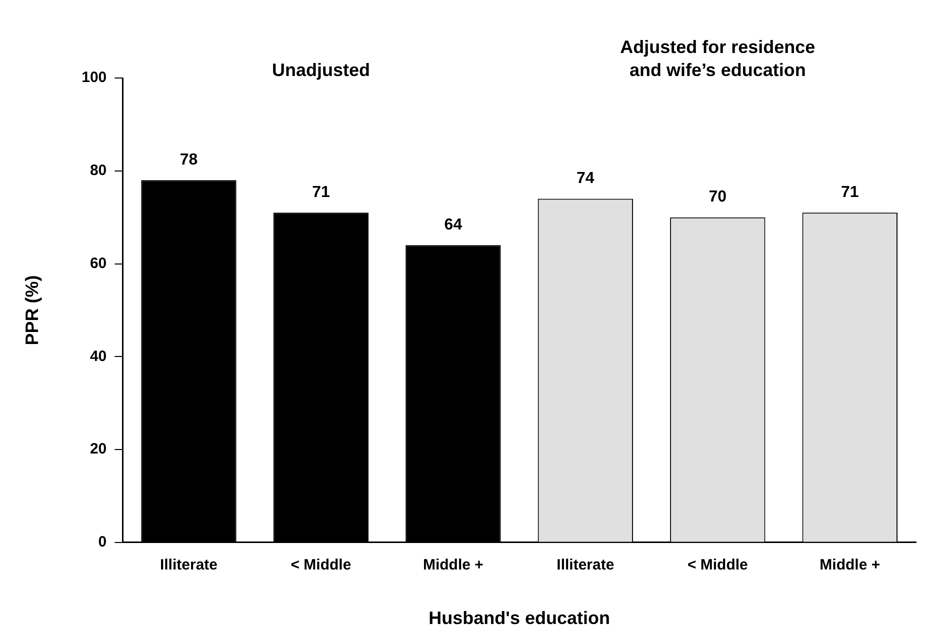 The width and height of the screenshot is (928, 642). What do you see at coordinates (98, 263) in the screenshot?
I see `y-tick-label: 60` at bounding box center [98, 263].